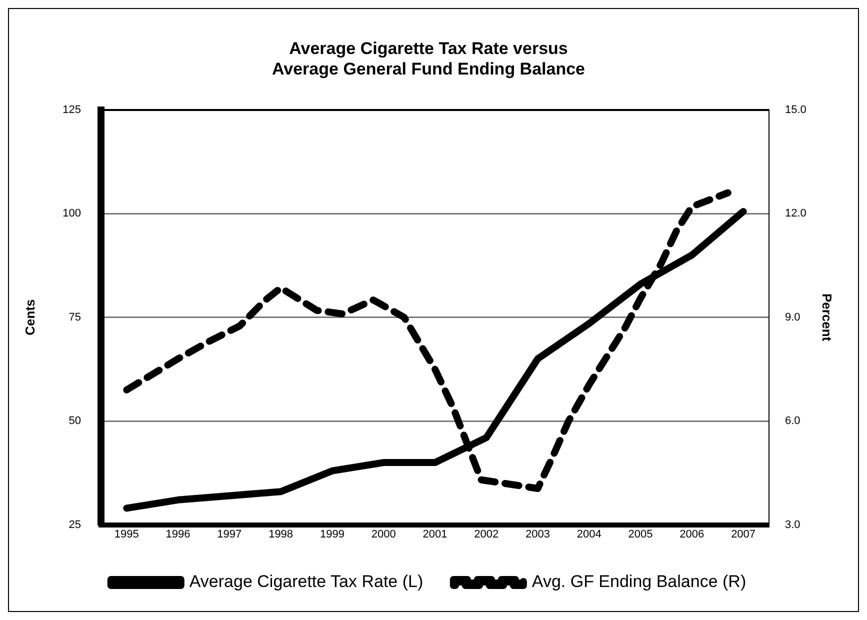  Describe the element at coordinates (743, 534) in the screenshot. I see `x-tick-label: 2007` at that location.